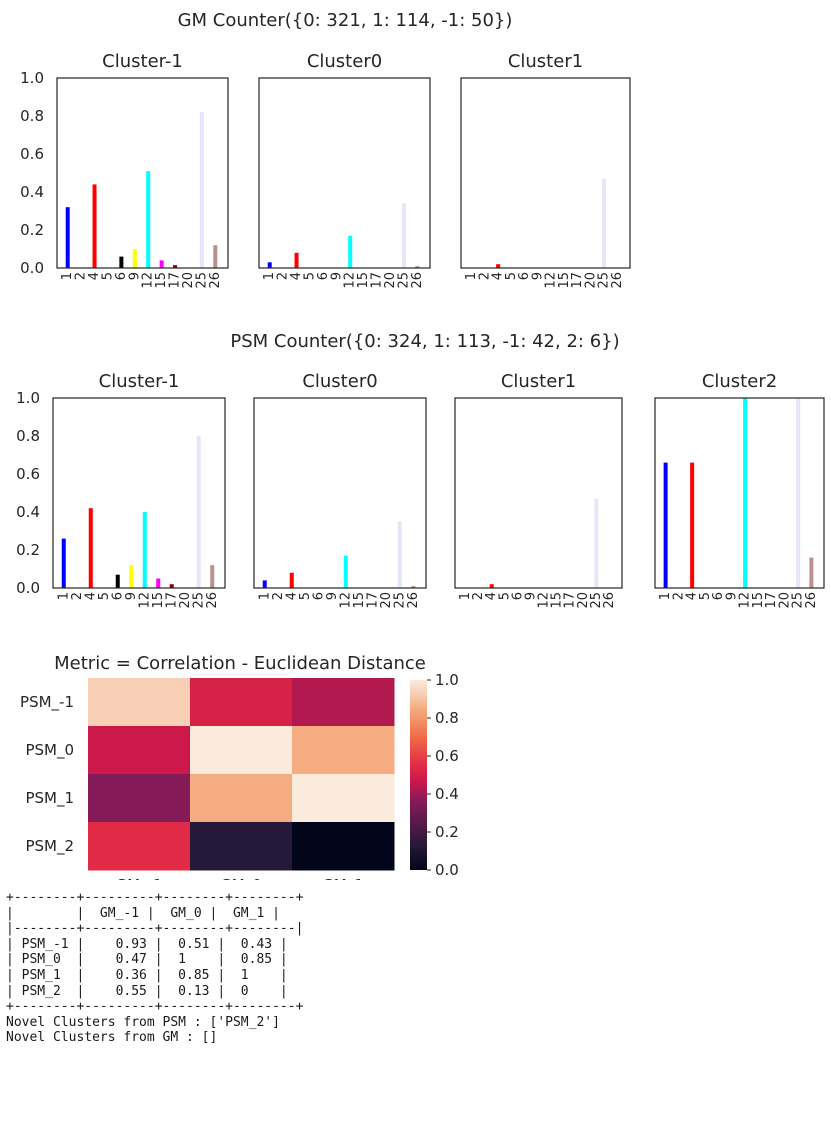  What do you see at coordinates (49, 846) in the screenshot?
I see `heatmap-row-label: PSM_2` at bounding box center [49, 846].